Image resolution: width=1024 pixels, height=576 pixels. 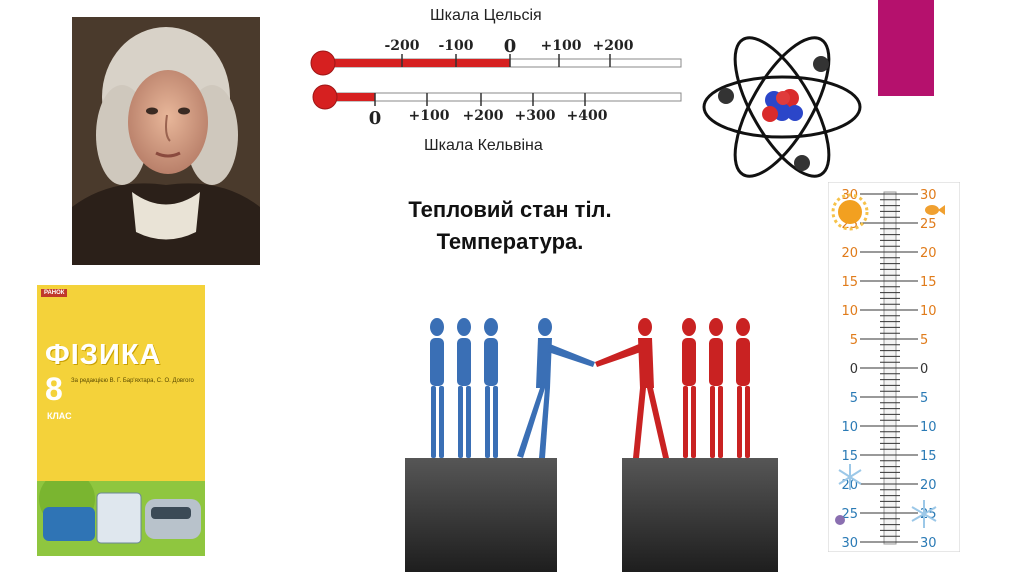 I want to click on textbook-grade-label: КЛАС, so click(x=59, y=416).